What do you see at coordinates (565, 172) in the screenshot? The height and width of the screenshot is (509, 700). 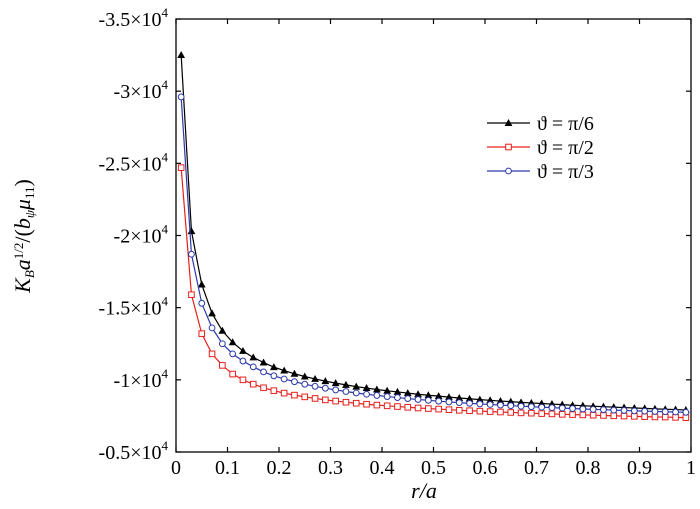 I see `legend-label: ϑ = π/3` at bounding box center [565, 172].